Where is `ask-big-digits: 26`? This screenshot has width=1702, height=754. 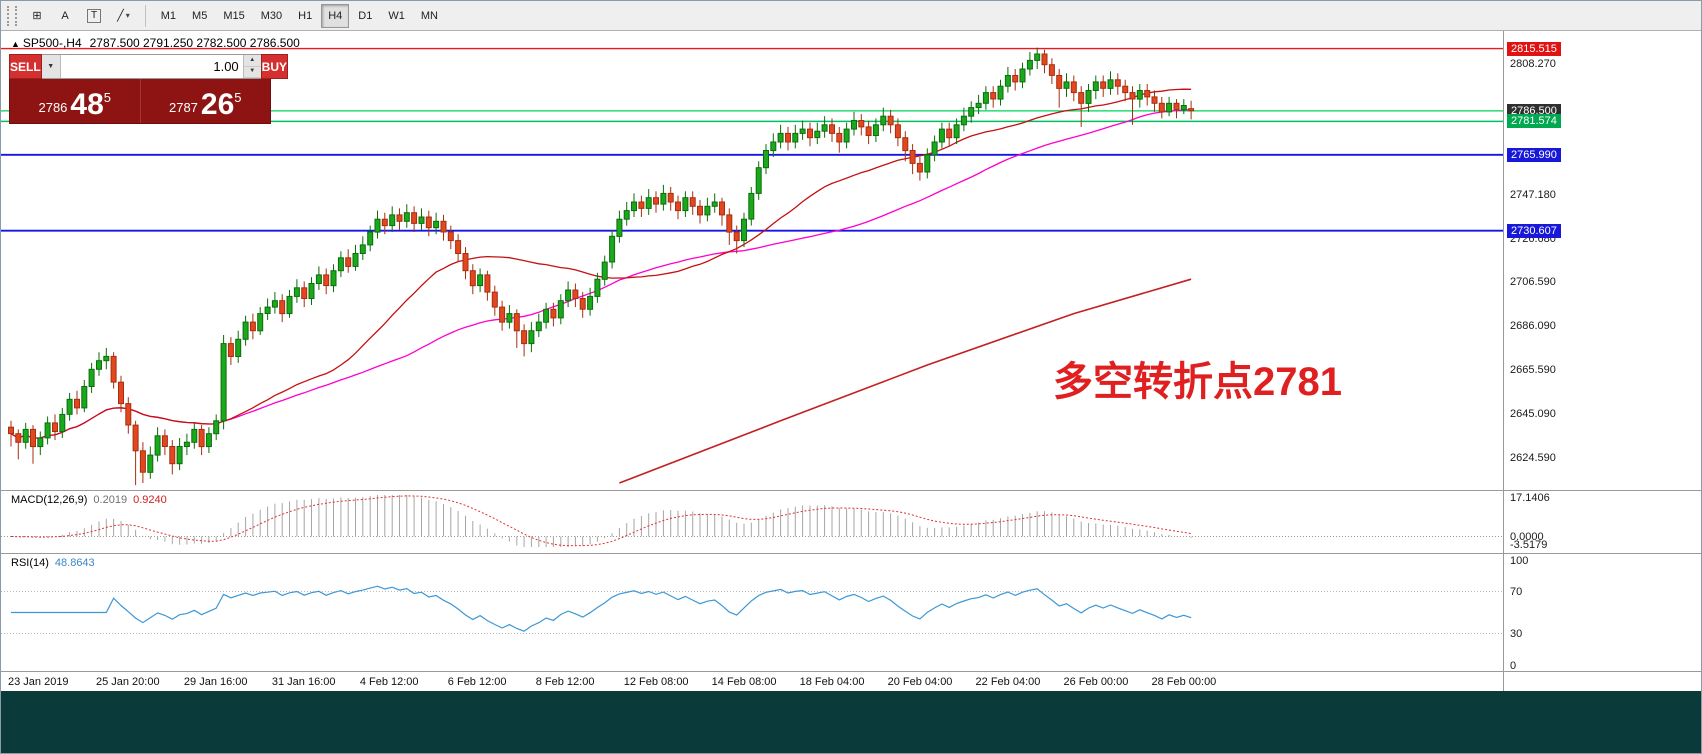
ask-big-digits: 26 is located at coordinates (217, 104).